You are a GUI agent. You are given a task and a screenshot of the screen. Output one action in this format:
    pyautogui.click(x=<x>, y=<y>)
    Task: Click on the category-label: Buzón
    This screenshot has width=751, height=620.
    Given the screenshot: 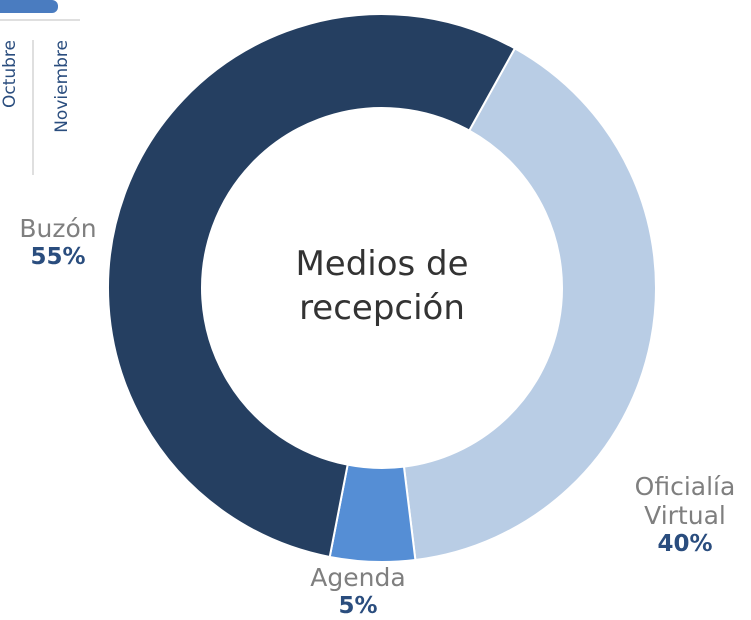 What is the action you would take?
    pyautogui.click(x=58, y=228)
    